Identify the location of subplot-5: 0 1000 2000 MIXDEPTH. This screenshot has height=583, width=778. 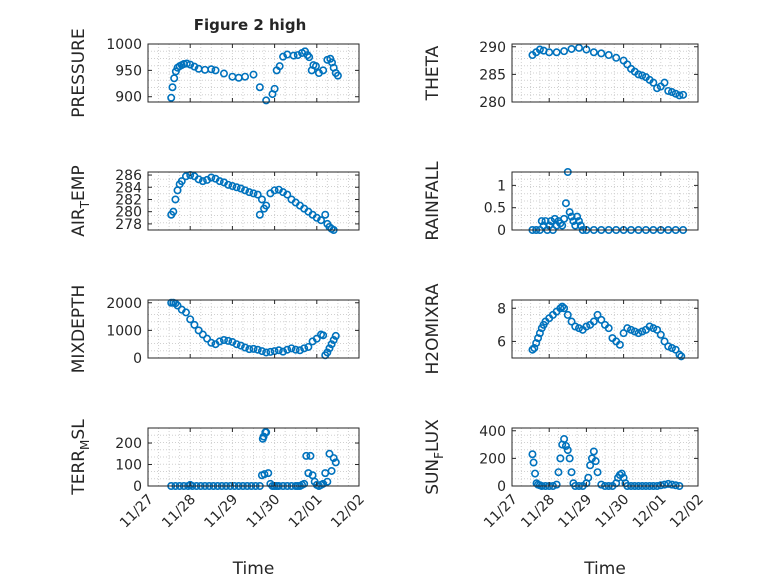
(214, 329).